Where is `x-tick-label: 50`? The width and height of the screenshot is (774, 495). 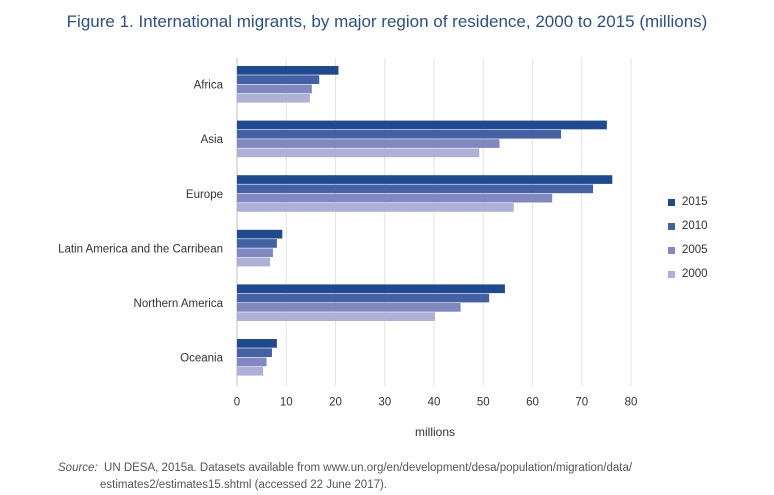 x-tick-label: 50 is located at coordinates (483, 403).